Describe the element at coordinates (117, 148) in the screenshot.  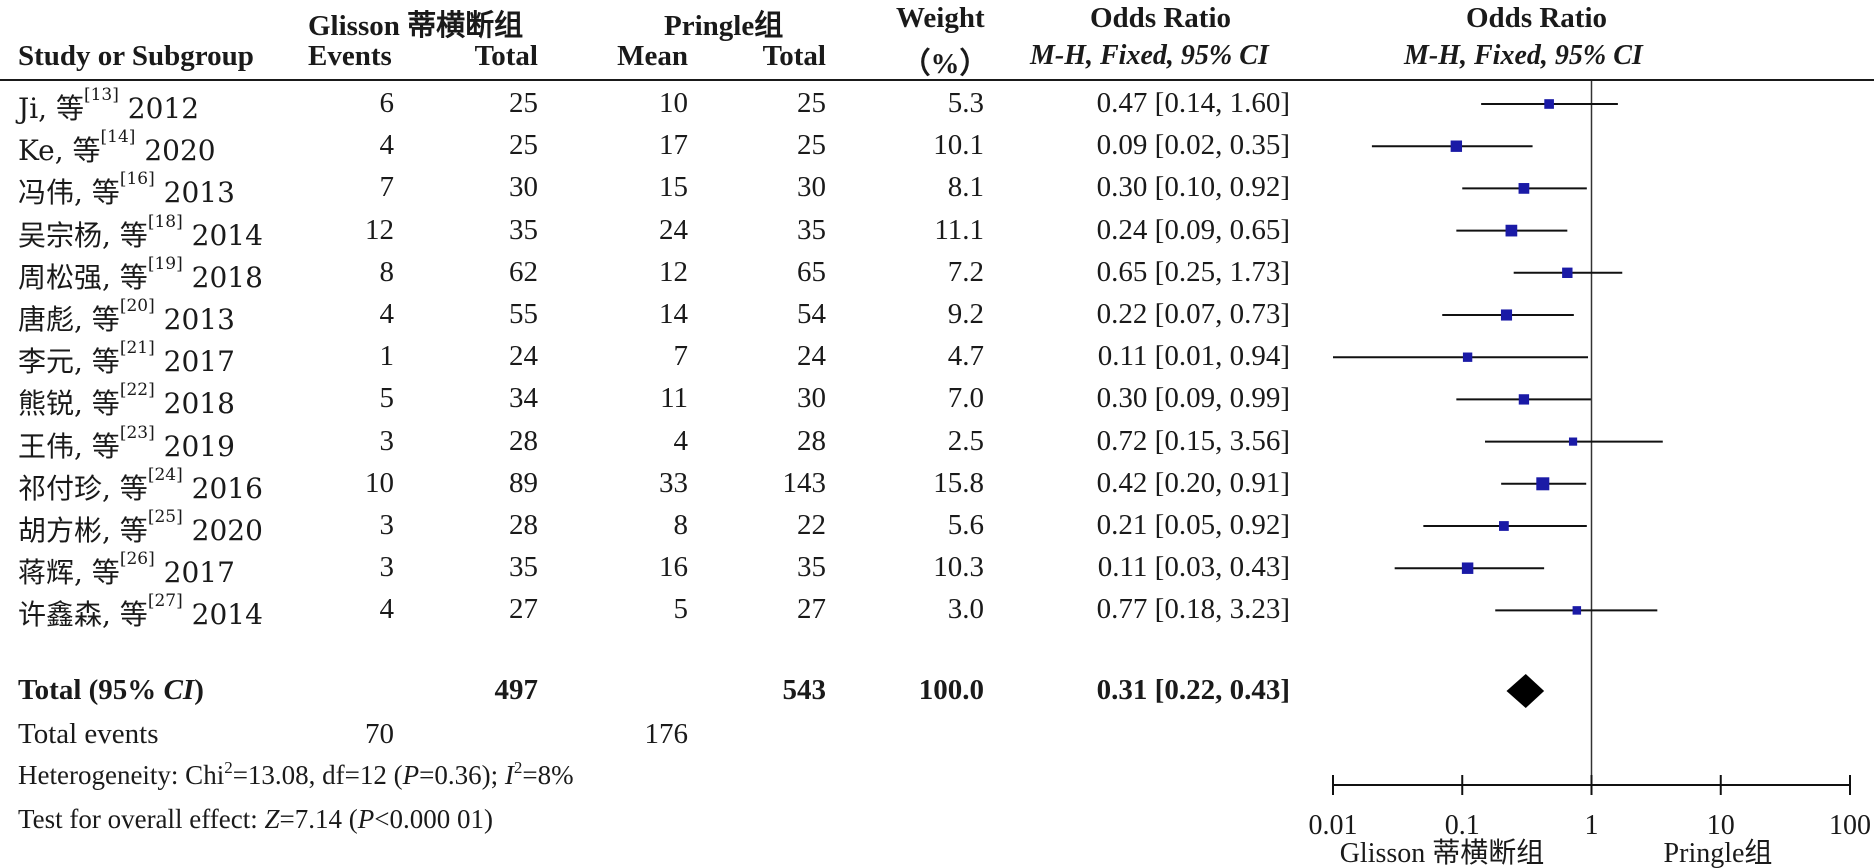
I see `study-name: Ke, 等[14] 2020` at that location.